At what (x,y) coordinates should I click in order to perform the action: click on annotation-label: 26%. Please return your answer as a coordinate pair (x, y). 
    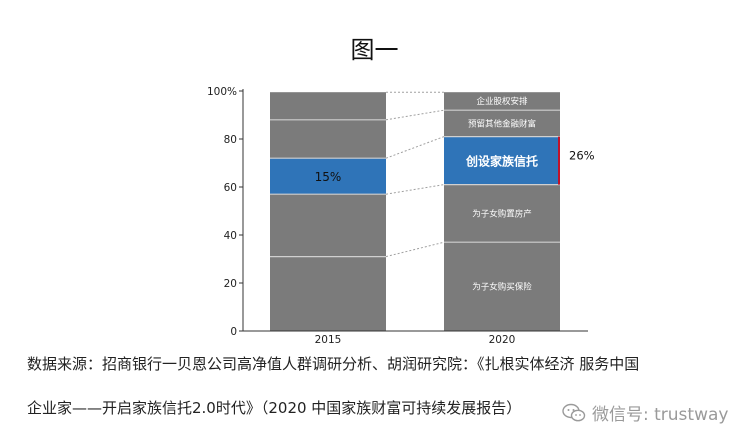
    Looking at the image, I should click on (582, 156).